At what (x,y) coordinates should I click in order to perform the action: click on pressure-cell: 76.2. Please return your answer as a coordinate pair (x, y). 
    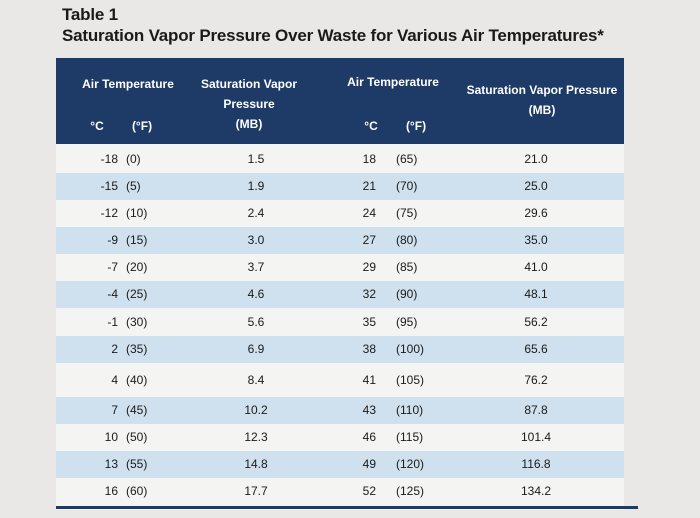
    Looking at the image, I should click on (536, 380).